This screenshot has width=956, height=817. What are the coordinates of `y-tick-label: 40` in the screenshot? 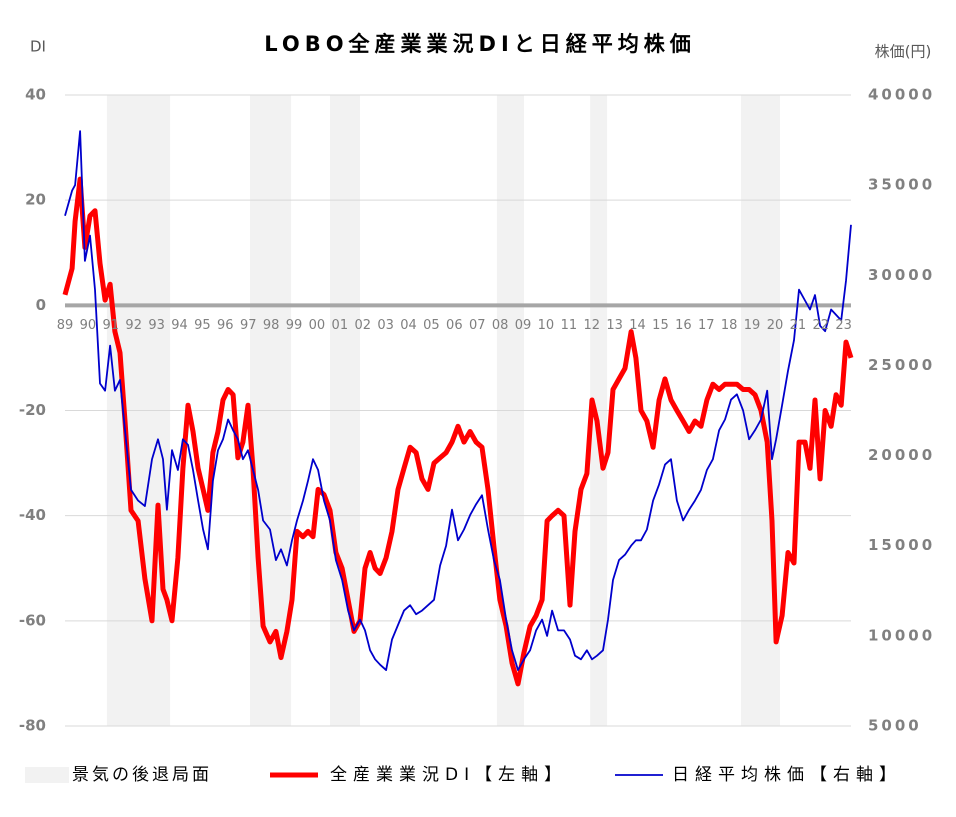 It's located at (35, 95).